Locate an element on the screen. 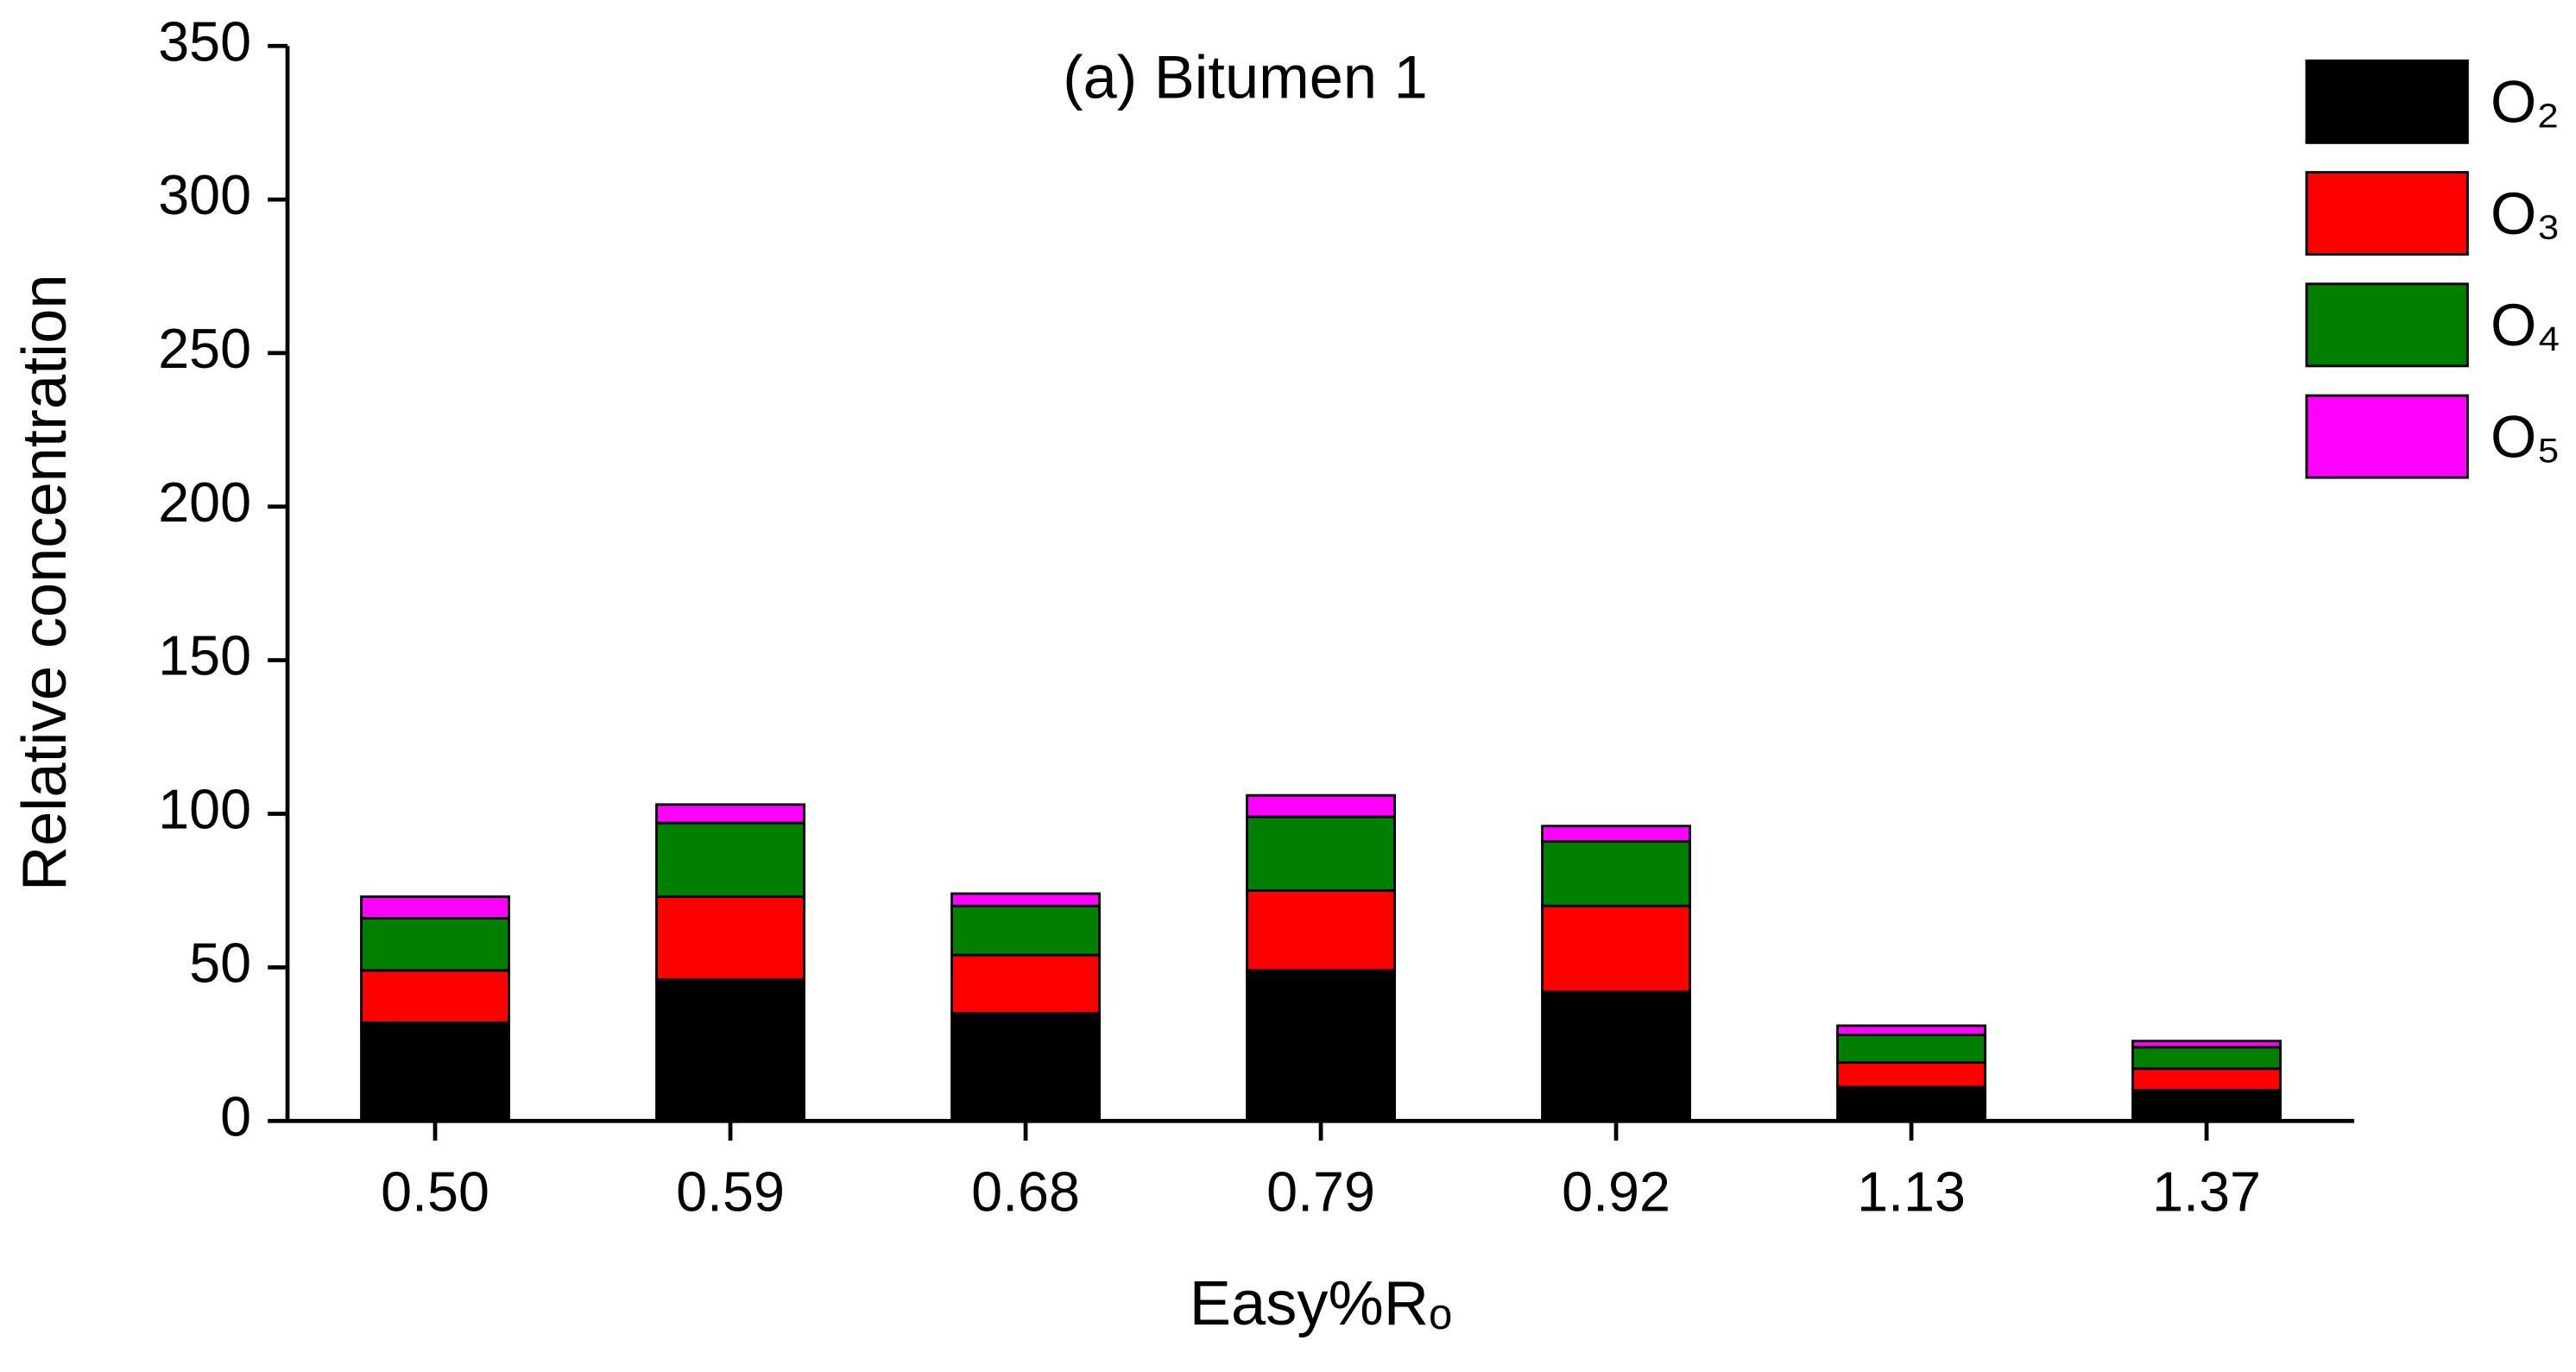 This screenshot has width=2576, height=1372. legend-label: O₃ is located at coordinates (2525, 213).